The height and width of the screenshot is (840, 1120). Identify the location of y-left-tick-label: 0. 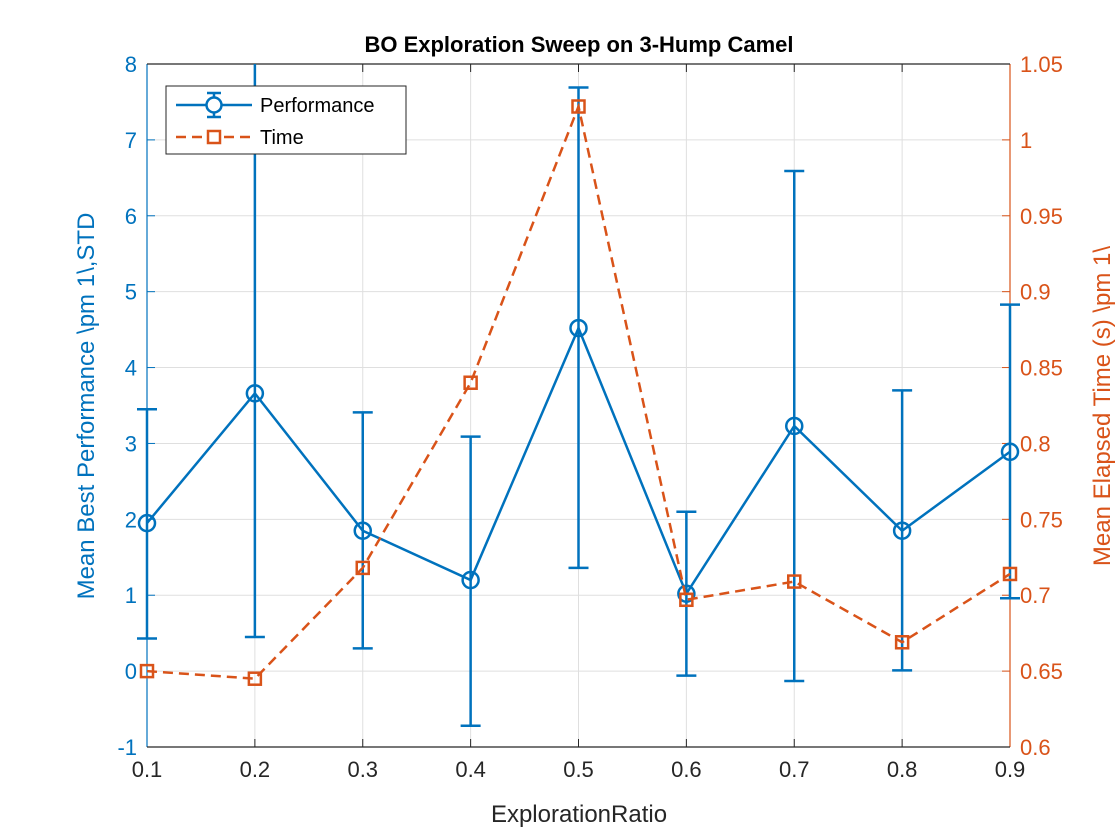
(131, 671).